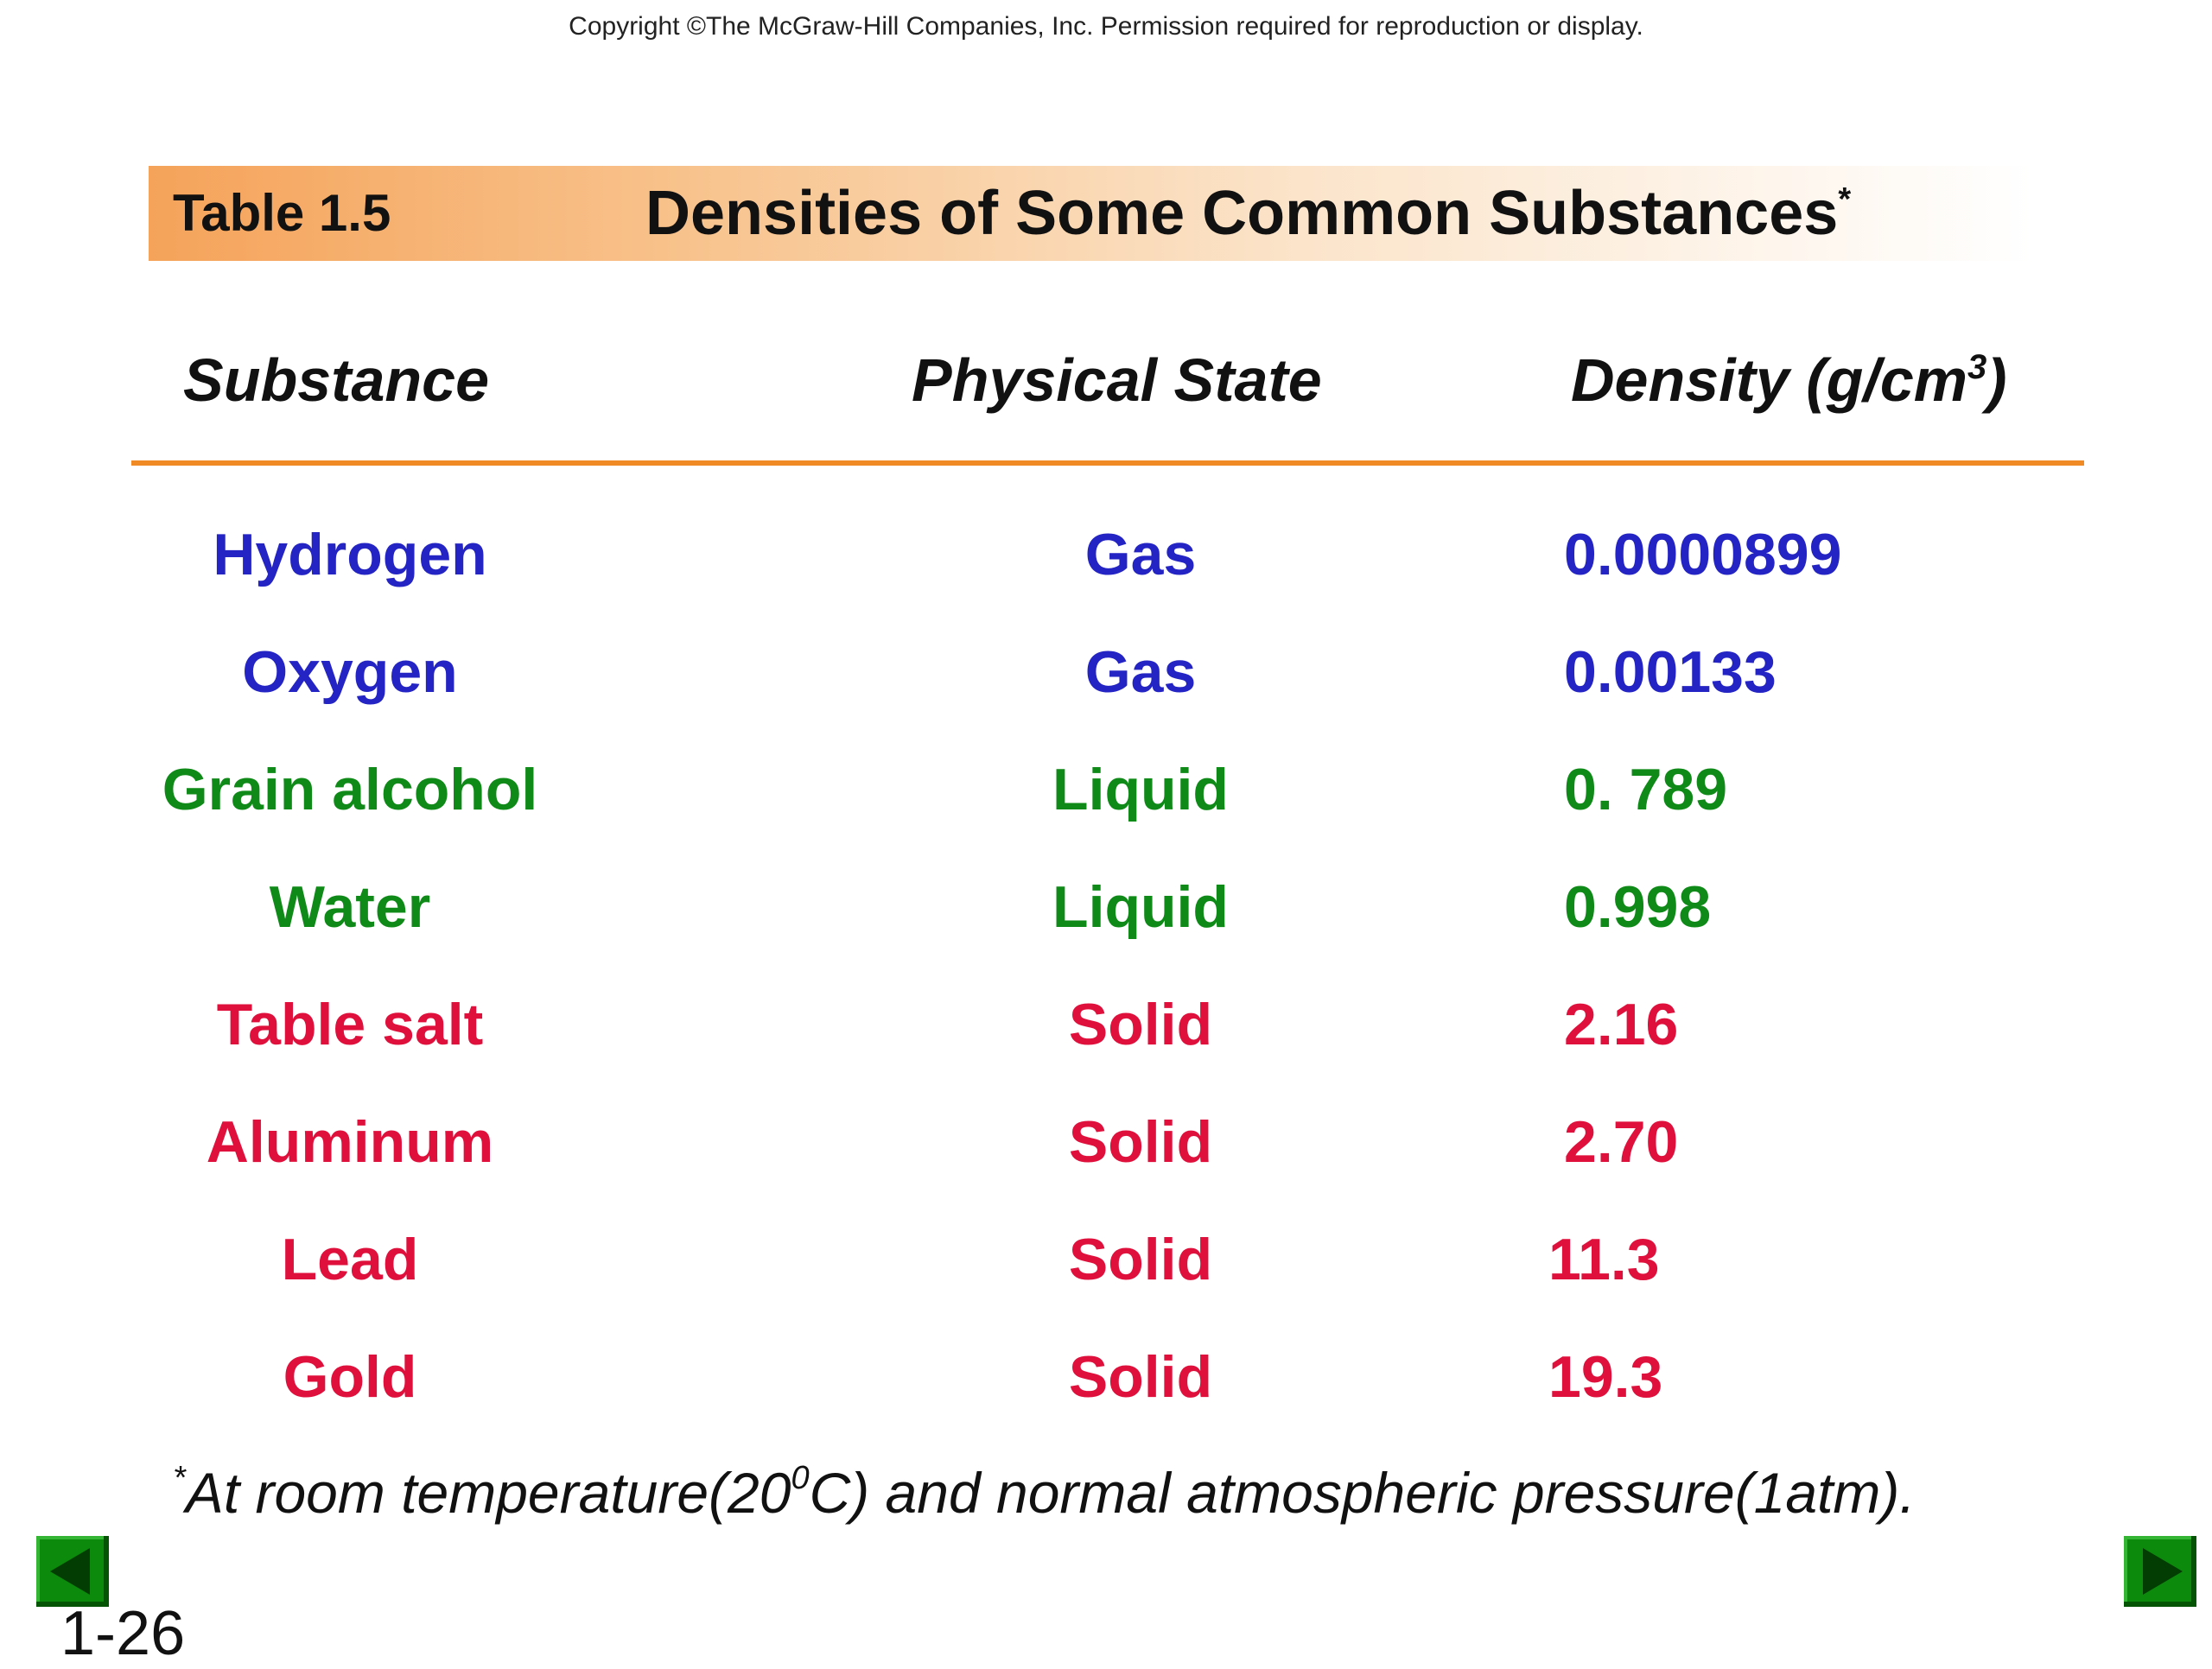 The width and height of the screenshot is (2212, 1669). Describe the element at coordinates (1845, 199) in the screenshot. I see `title-footnote-mark: *` at that location.